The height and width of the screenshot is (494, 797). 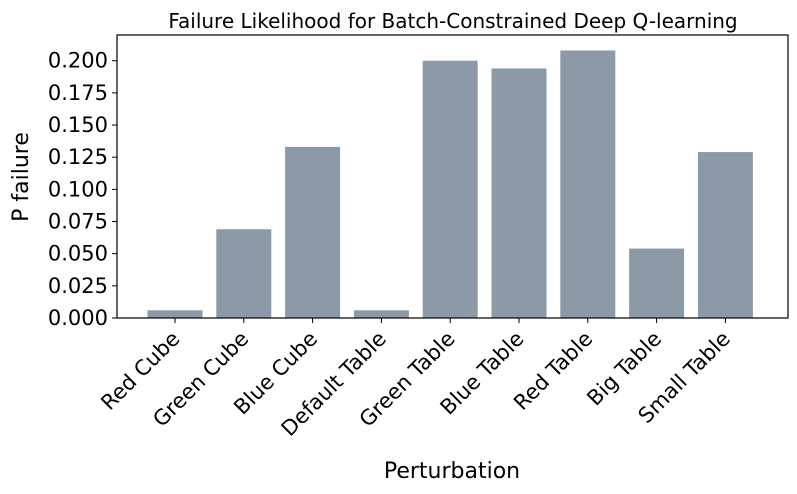 I want to click on bar-blue-table, so click(x=519, y=193).